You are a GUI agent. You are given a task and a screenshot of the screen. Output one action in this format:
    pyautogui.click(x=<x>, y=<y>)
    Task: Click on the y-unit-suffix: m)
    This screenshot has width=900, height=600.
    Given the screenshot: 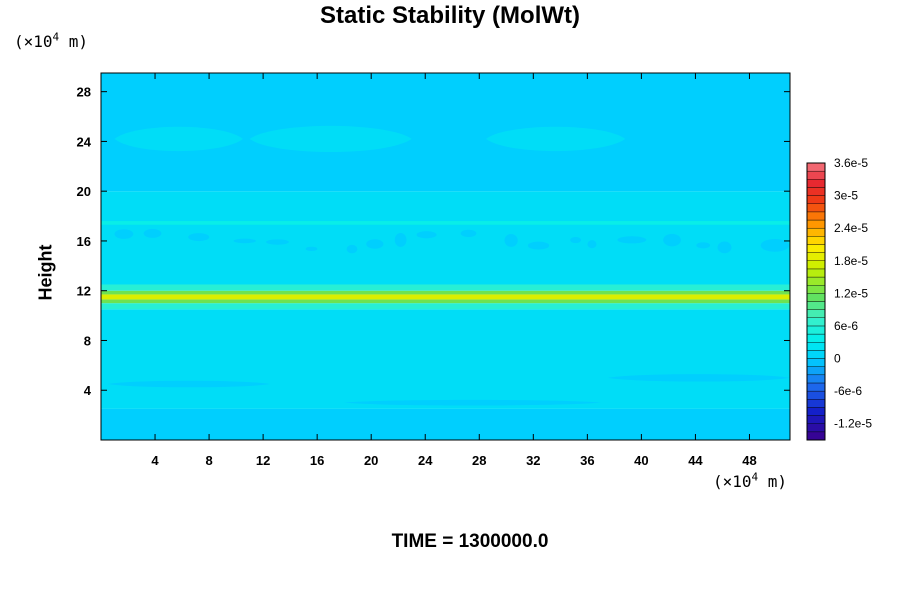 What is the action you would take?
    pyautogui.click(x=74, y=41)
    